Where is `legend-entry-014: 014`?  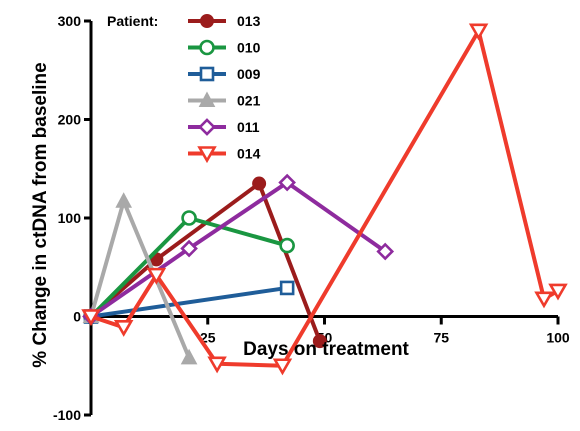 legend-entry-014: 014 is located at coordinates (224, 155).